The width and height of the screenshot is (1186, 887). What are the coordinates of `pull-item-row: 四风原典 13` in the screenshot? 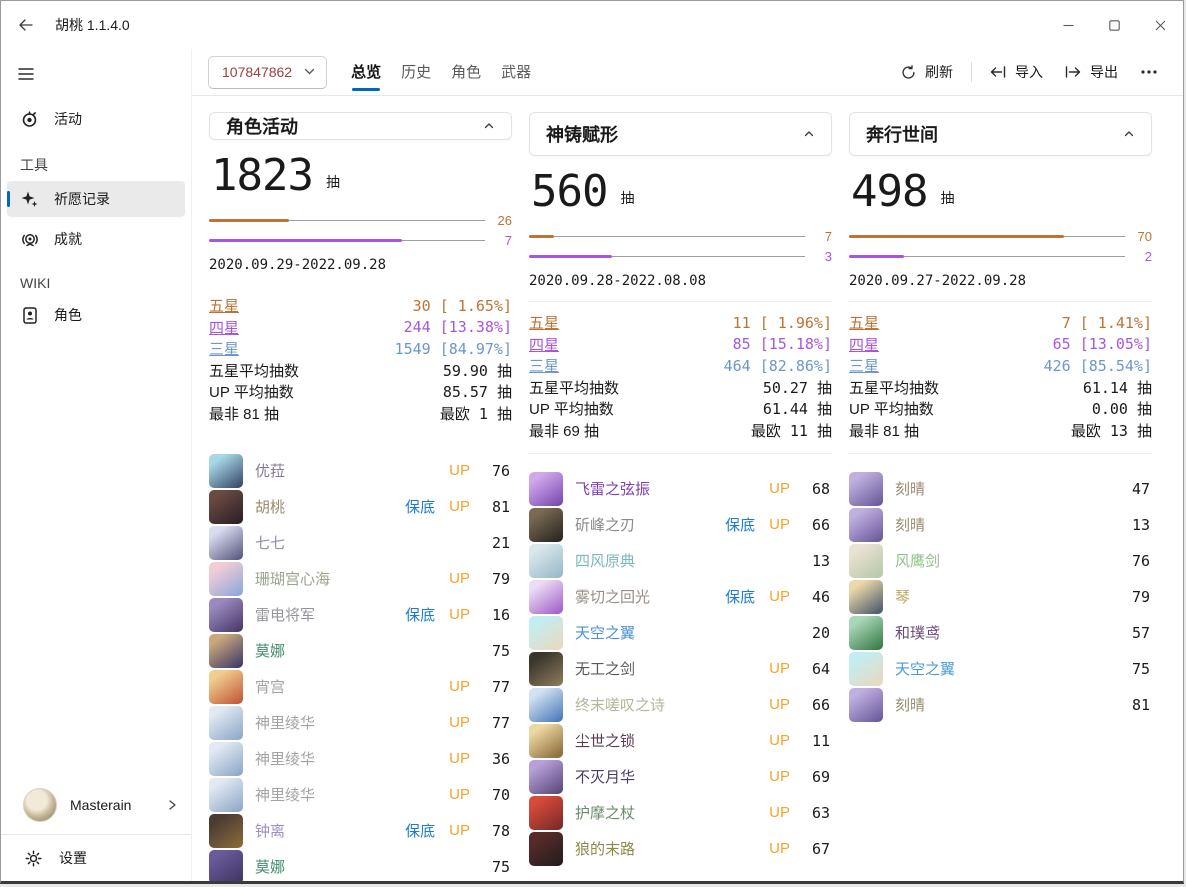 It's located at (680, 561).